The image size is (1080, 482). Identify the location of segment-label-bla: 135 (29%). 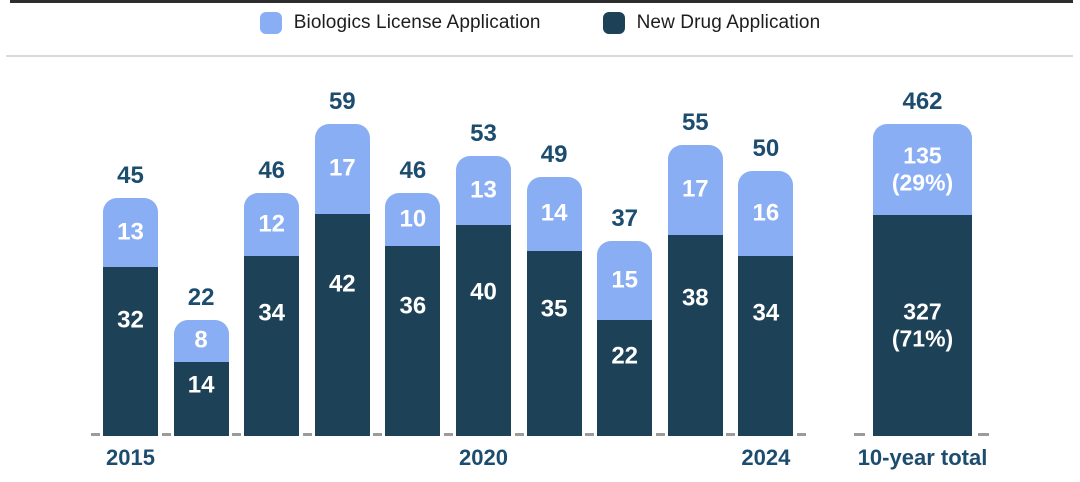
(922, 168).